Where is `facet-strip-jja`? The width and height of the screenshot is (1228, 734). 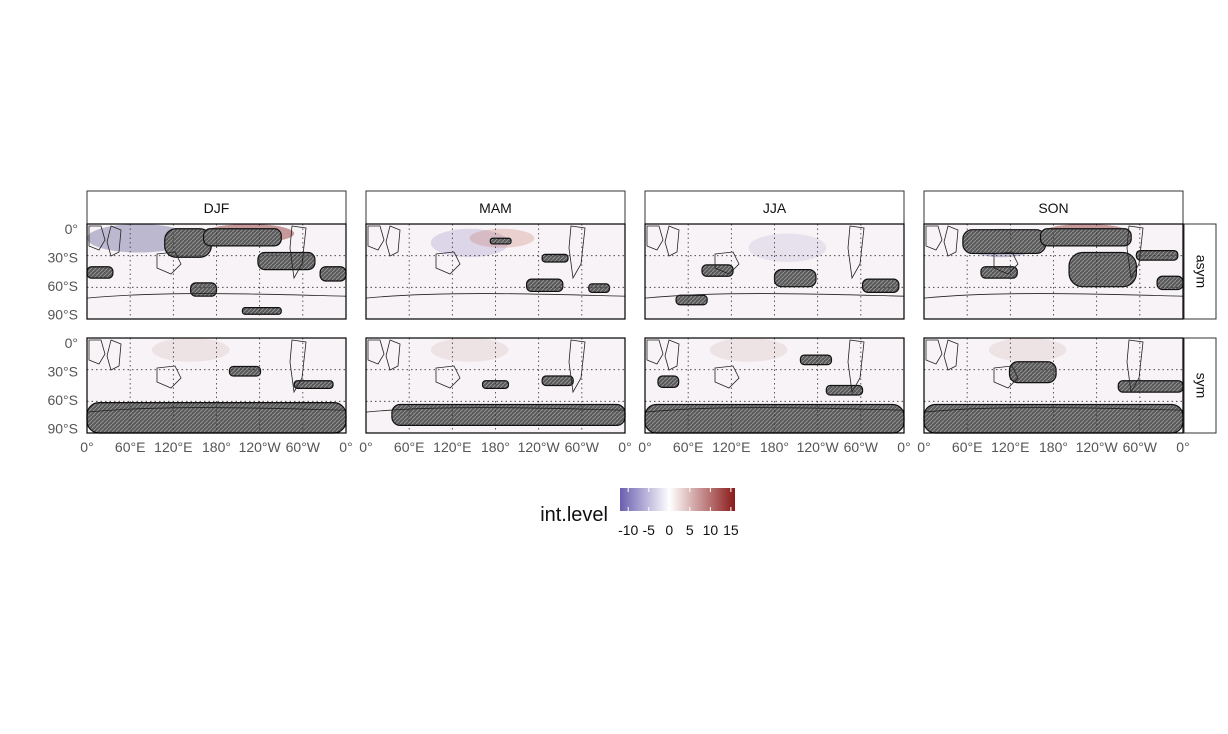
facet-strip-jja is located at coordinates (774, 207).